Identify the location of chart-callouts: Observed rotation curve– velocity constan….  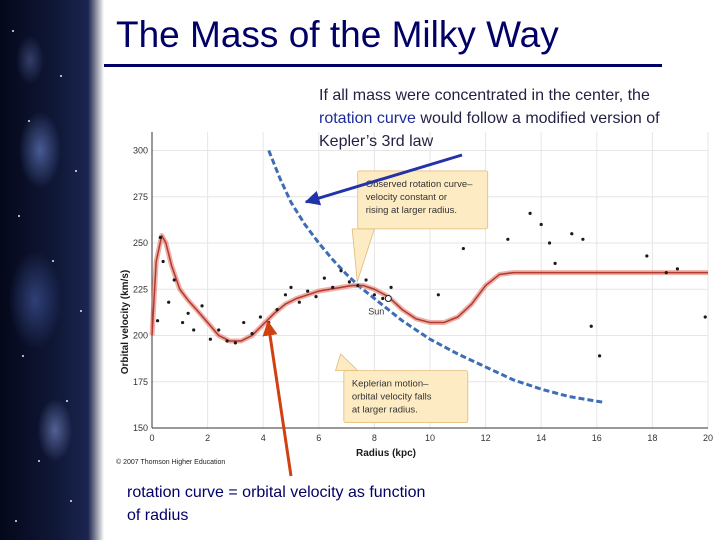
(411, 297).